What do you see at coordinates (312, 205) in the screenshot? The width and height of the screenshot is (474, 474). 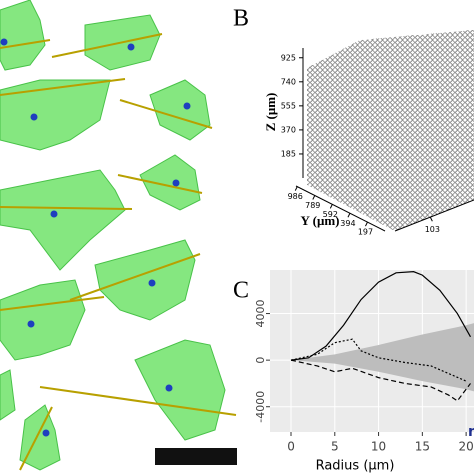 I see `y-tick-label: 789` at bounding box center [312, 205].